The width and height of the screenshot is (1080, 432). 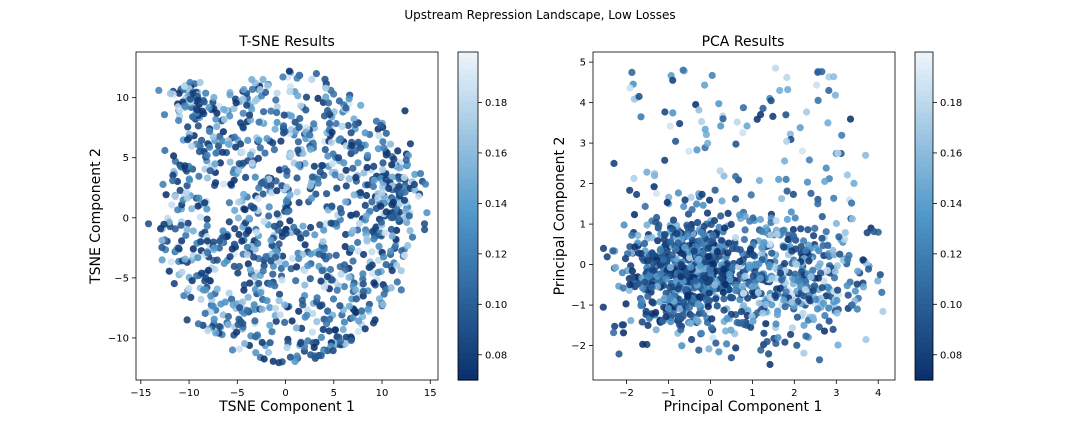 I want to click on pca-ytick-label: 5, so click(x=583, y=63).